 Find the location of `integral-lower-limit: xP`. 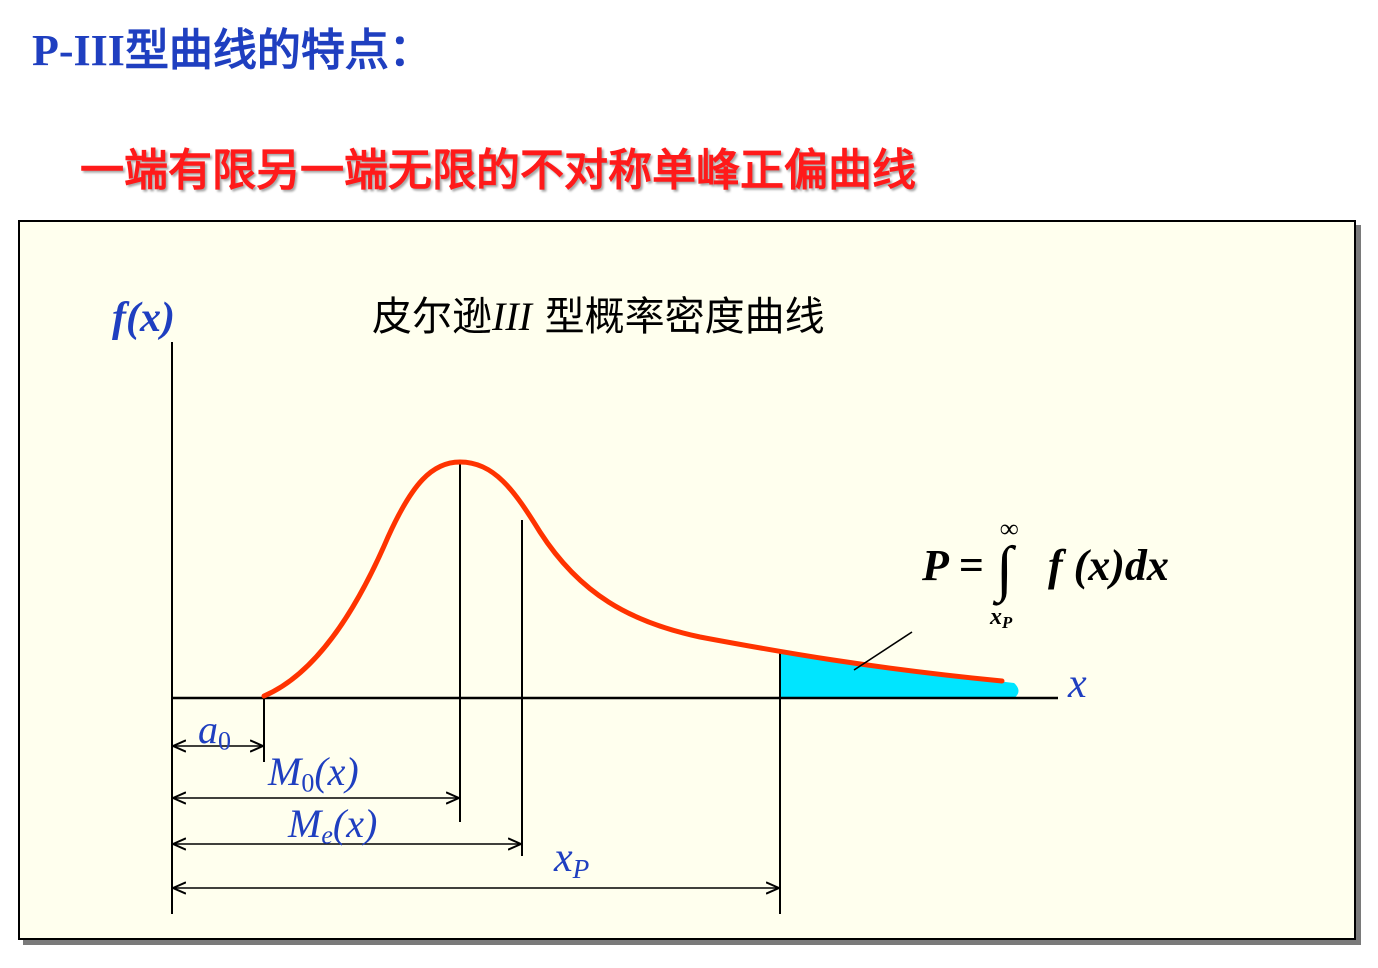

integral-lower-limit: xP is located at coordinates (1001, 618).